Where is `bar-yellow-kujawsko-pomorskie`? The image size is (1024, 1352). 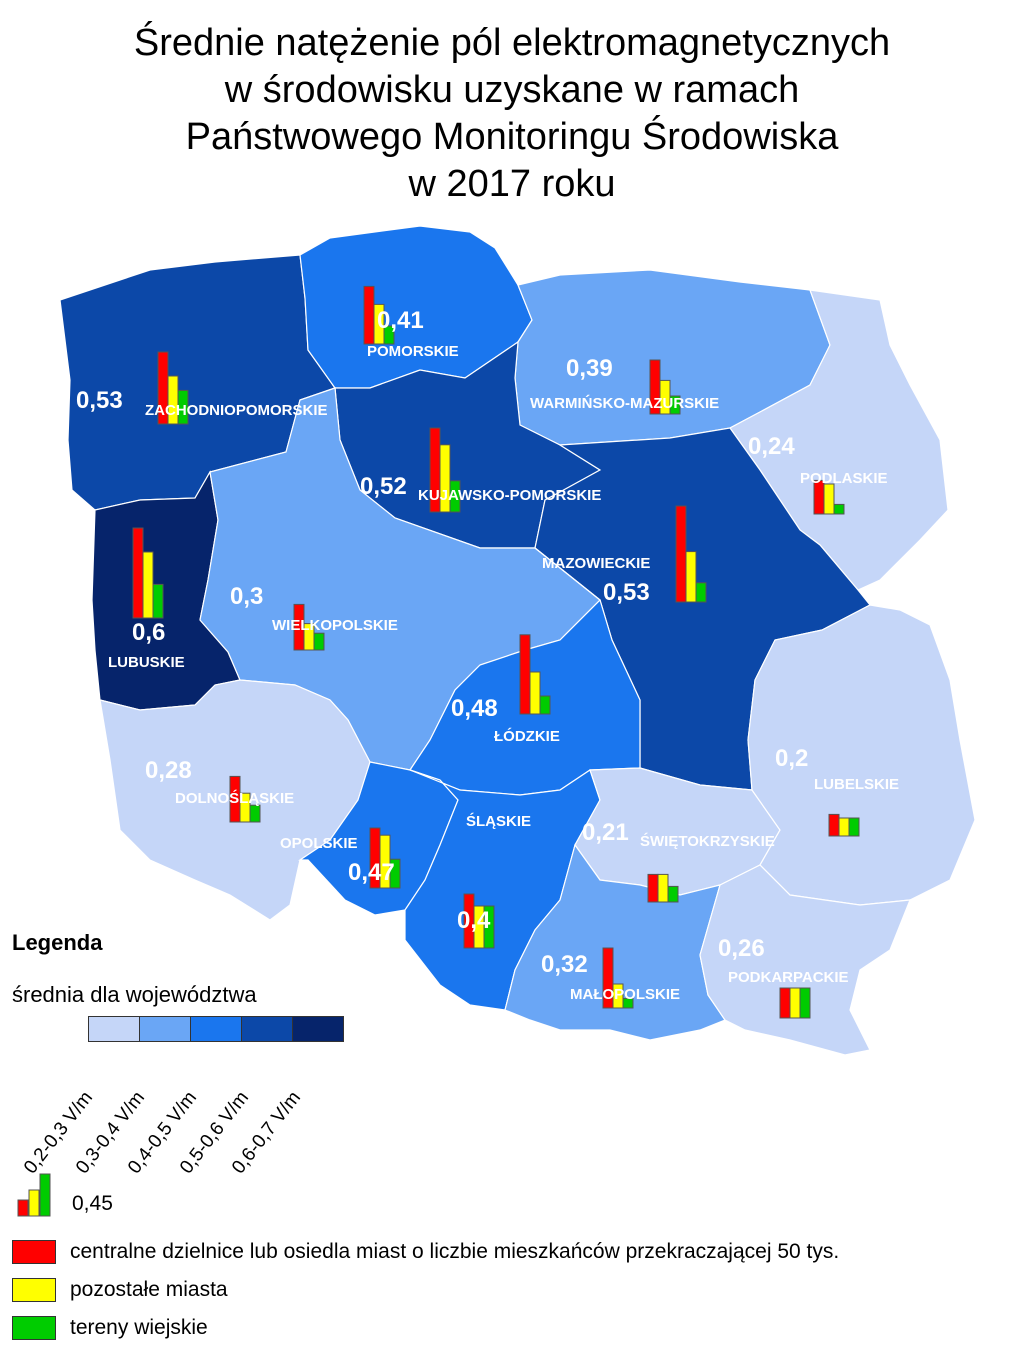 bar-yellow-kujawsko-pomorskie is located at coordinates (445, 478).